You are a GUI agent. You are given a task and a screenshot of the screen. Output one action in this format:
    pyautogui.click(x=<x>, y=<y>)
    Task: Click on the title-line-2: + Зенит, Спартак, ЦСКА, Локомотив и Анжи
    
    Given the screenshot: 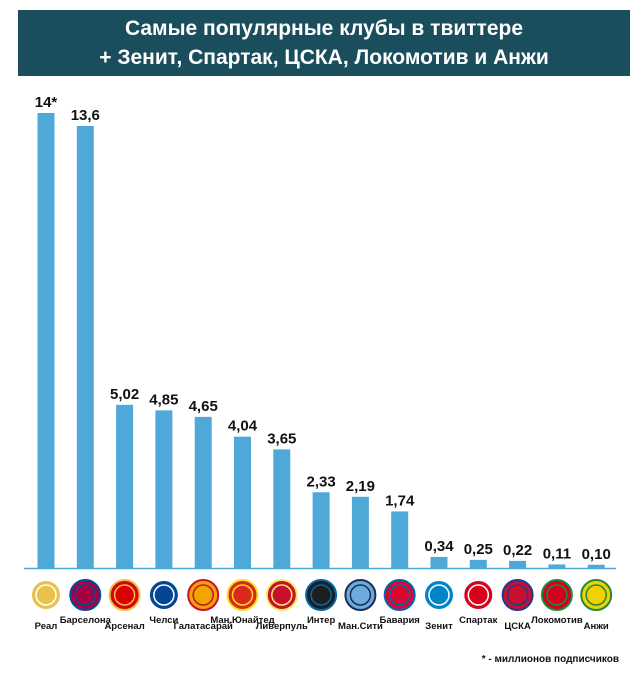 What is the action you would take?
    pyautogui.click(x=324, y=57)
    